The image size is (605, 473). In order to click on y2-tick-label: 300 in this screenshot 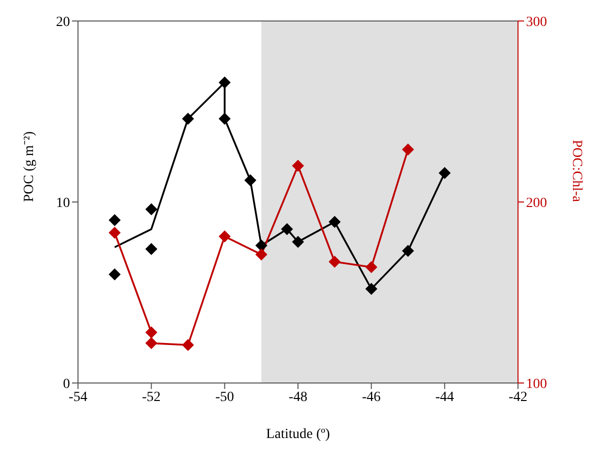, I will do `click(536, 22)`.